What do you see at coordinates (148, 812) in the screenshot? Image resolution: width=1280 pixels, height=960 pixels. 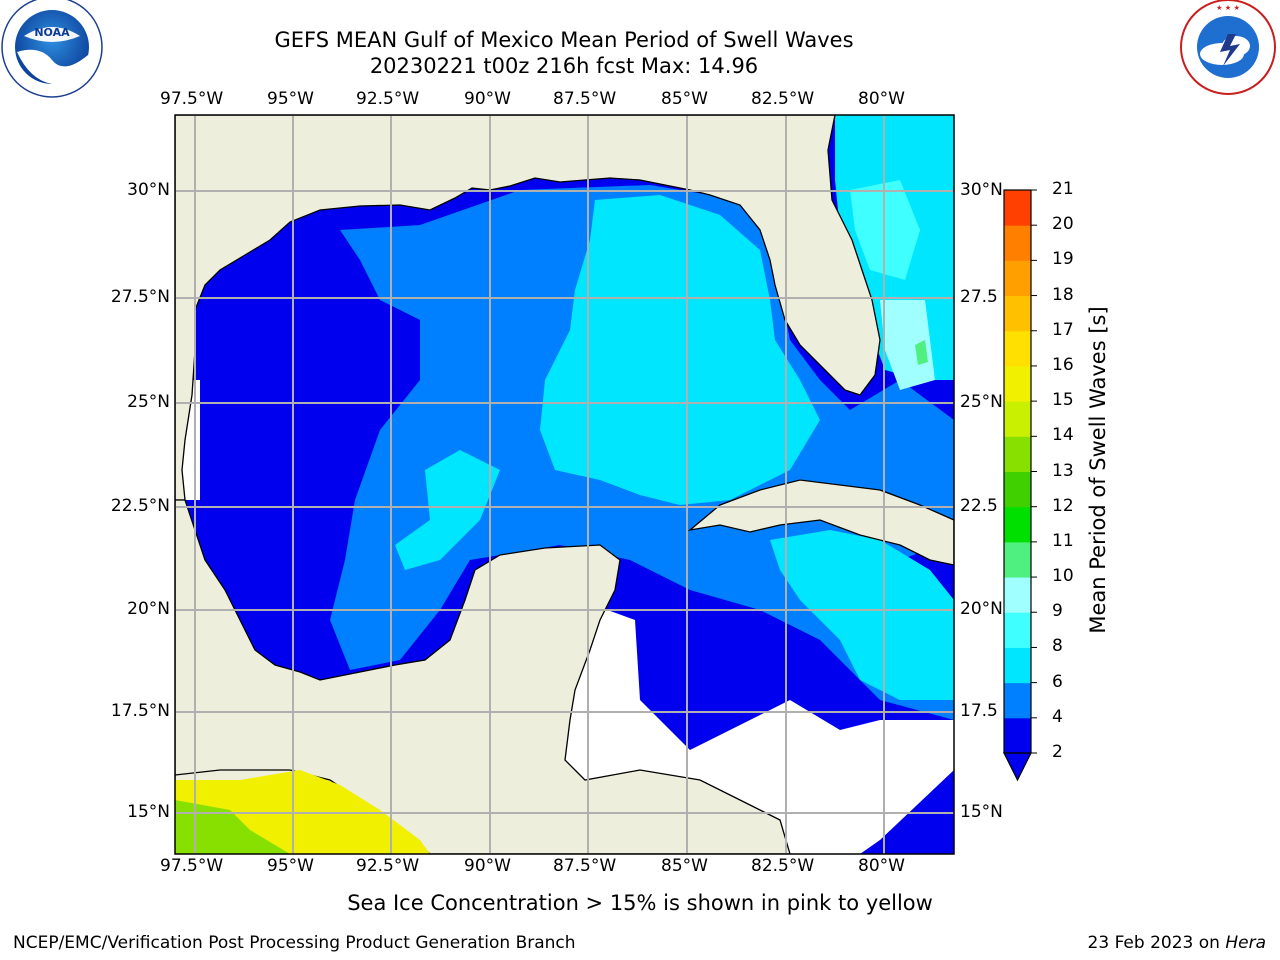 I see `lat-label-left: 15°N` at bounding box center [148, 812].